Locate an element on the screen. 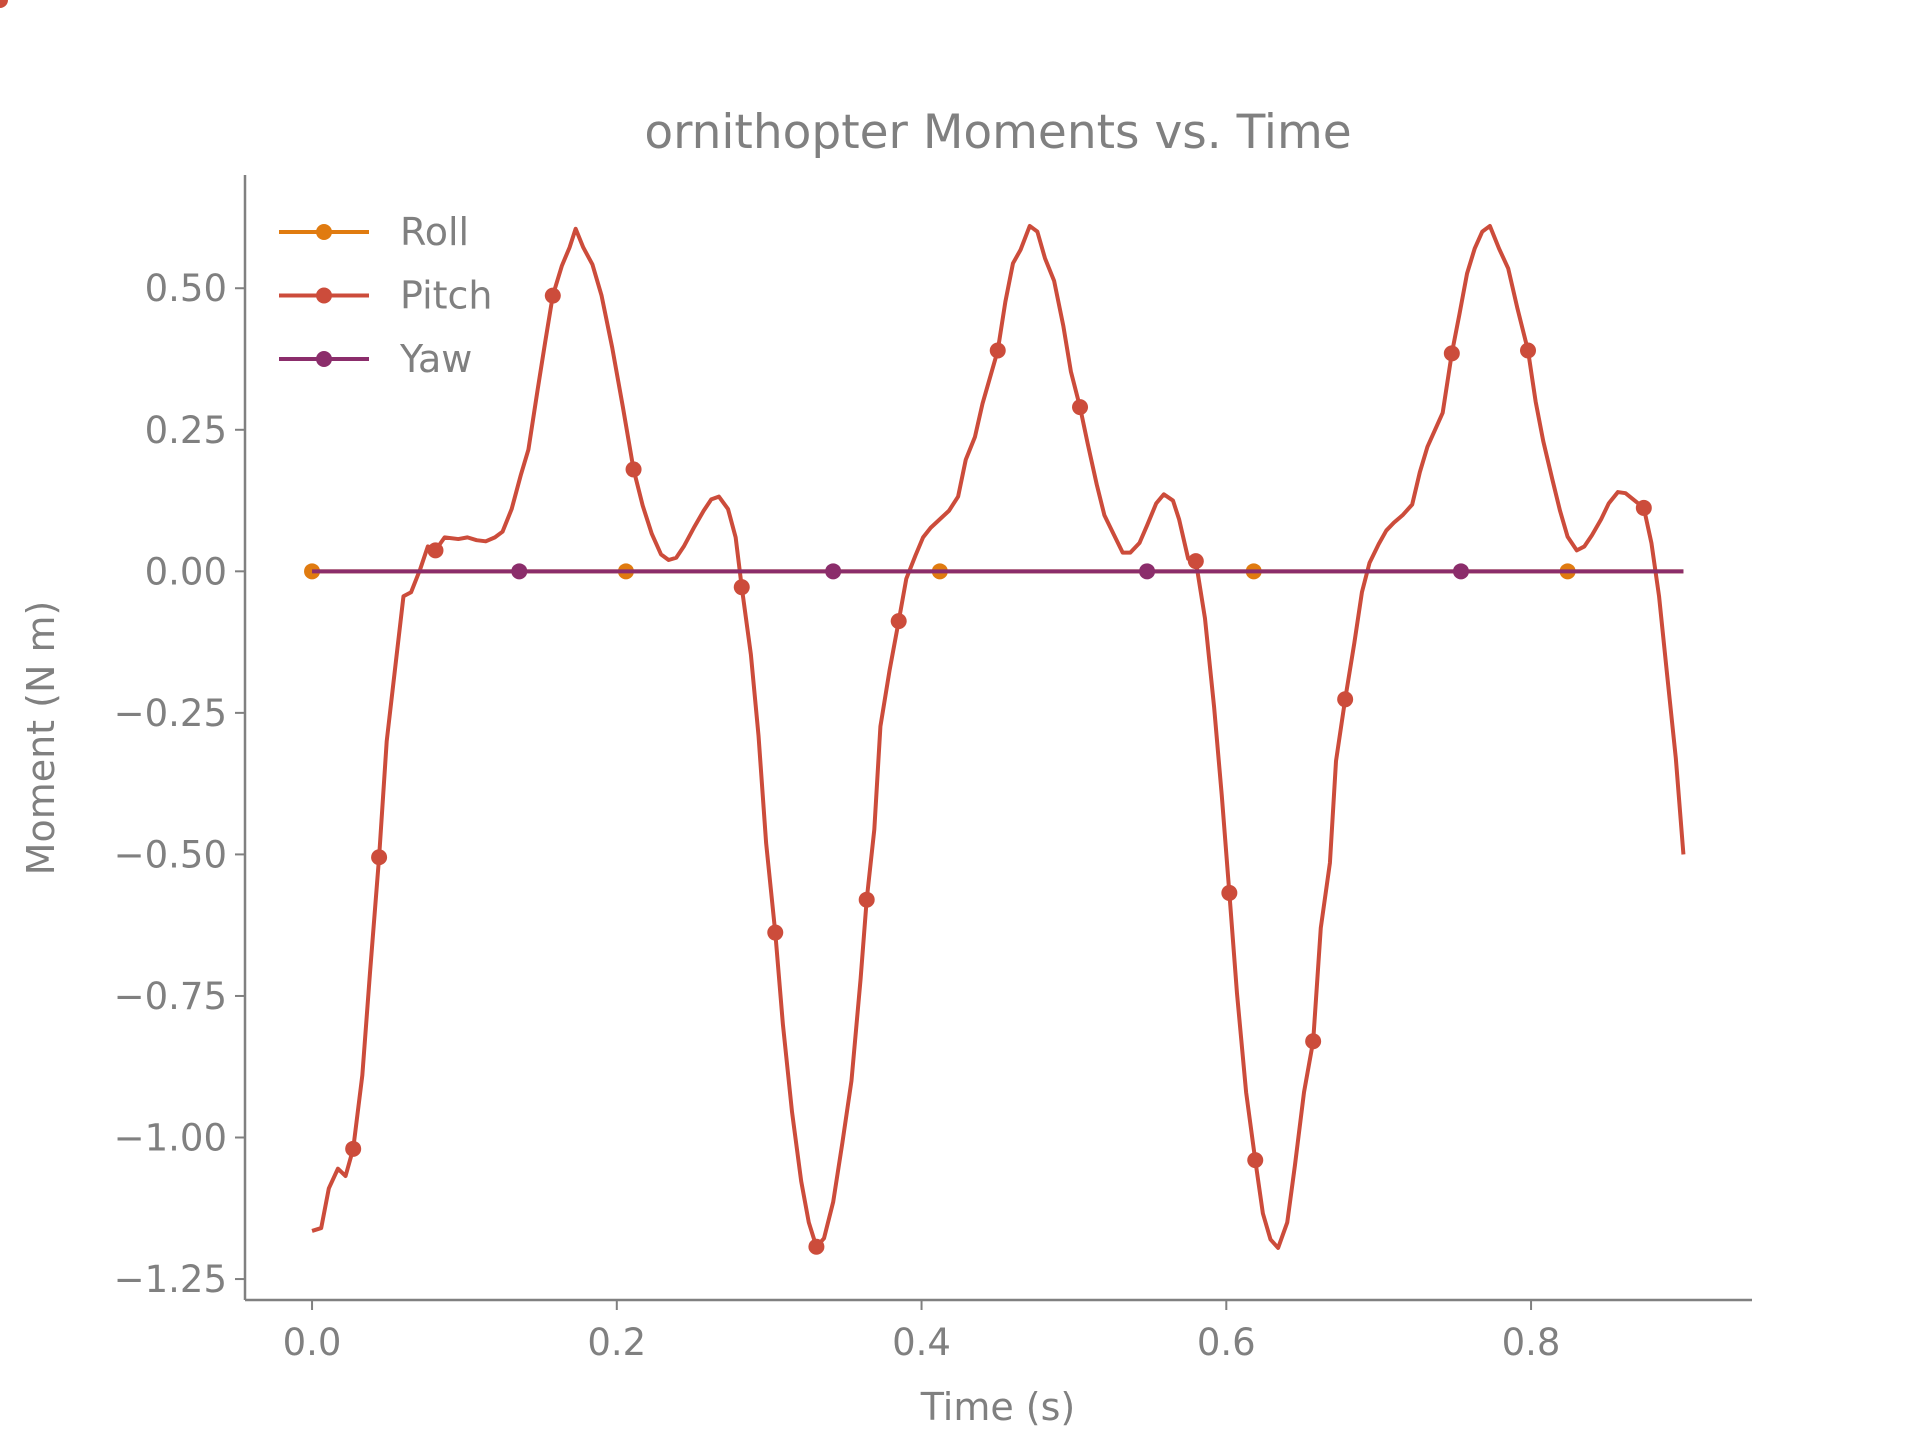 The image size is (1920, 1440). legend-label: Pitch is located at coordinates (446, 296).